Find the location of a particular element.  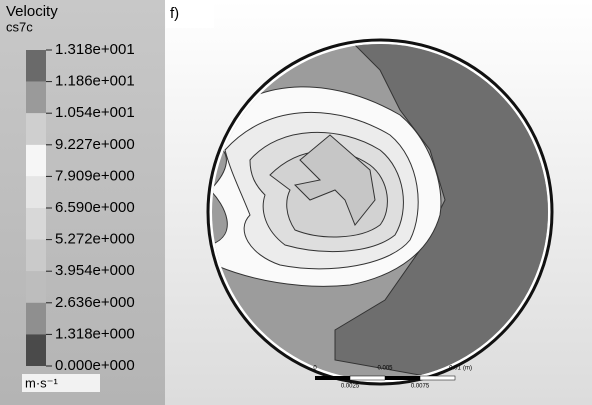

level-label: 1.186e+001 is located at coordinates (95, 81).